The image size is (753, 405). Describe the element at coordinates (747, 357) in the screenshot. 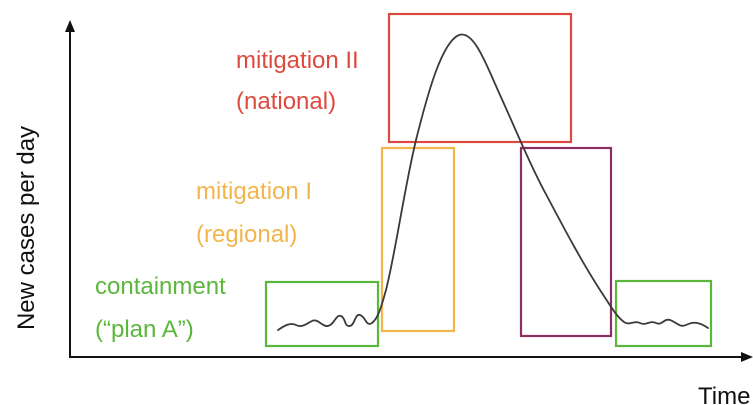

I see `x-axis-arrowhead` at that location.